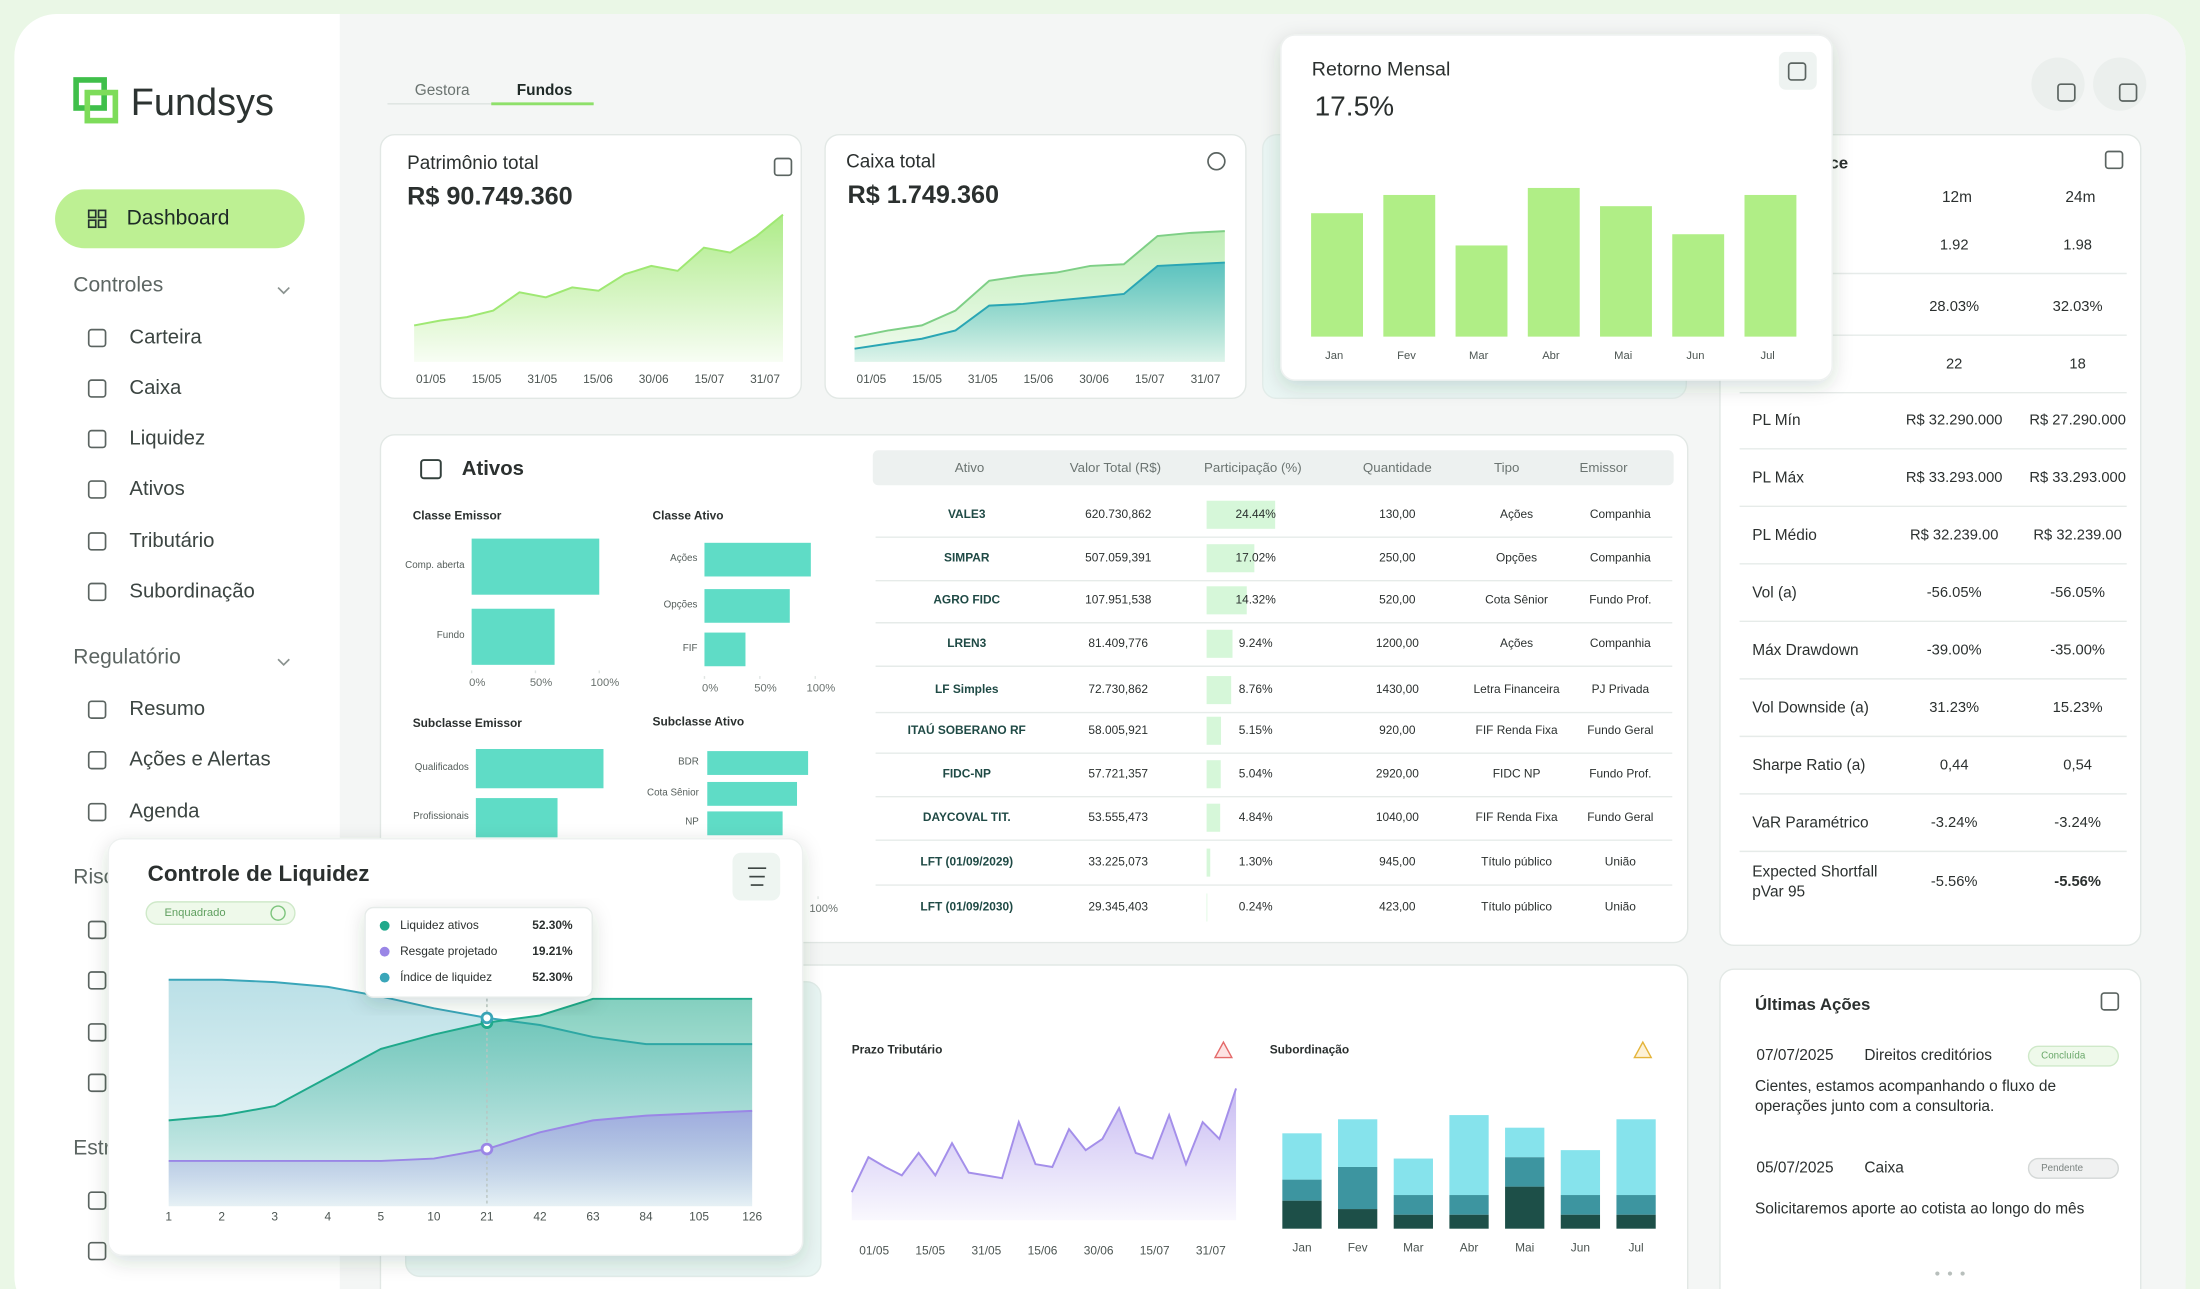  I want to click on nav-item: Subordinação, so click(191, 591).